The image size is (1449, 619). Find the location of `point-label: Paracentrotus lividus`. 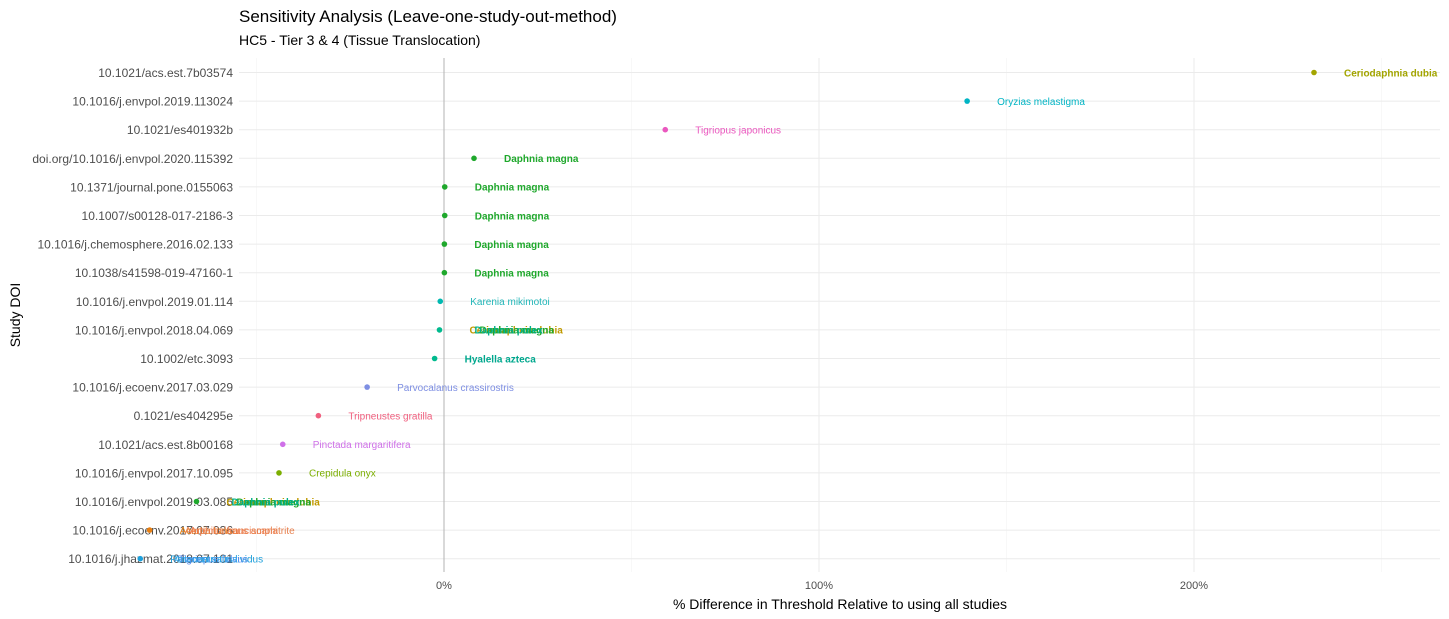

point-label: Paracentrotus lividus is located at coordinates (216, 560).